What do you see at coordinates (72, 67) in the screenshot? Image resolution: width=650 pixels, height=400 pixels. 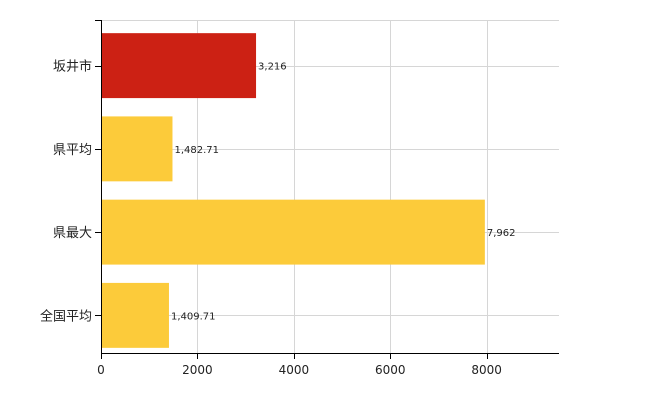 I see `category-label-0: 坂井市` at bounding box center [72, 67].